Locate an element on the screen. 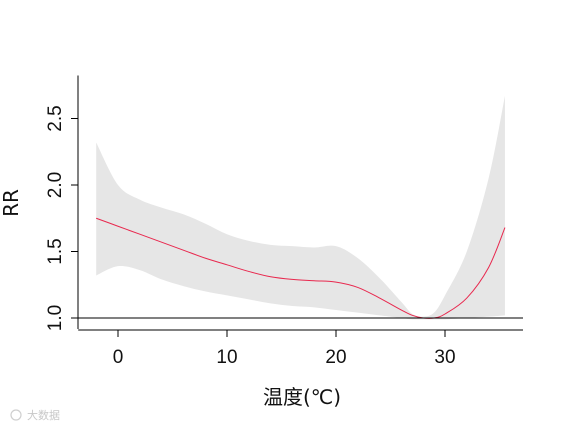 The image size is (564, 428). y-tick-label: 1.0 is located at coordinates (55, 318).